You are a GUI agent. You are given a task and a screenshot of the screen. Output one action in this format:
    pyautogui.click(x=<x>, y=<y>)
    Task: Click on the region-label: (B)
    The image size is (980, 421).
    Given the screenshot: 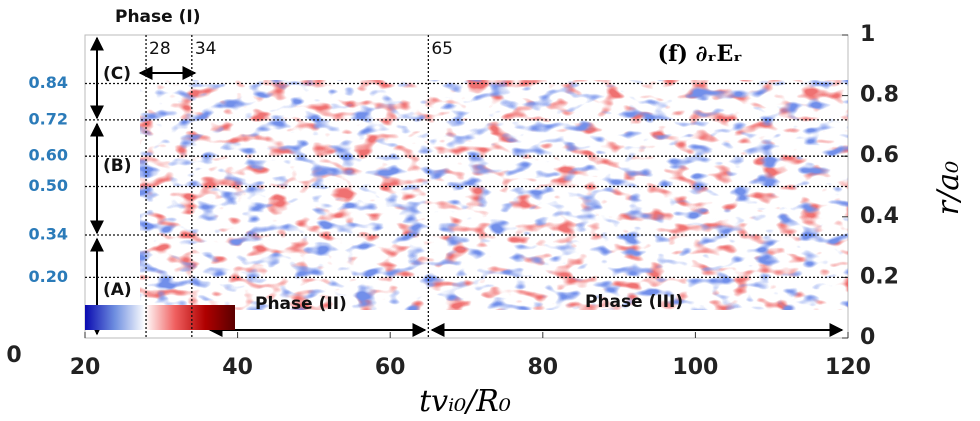 What is the action you would take?
    pyautogui.click(x=117, y=166)
    